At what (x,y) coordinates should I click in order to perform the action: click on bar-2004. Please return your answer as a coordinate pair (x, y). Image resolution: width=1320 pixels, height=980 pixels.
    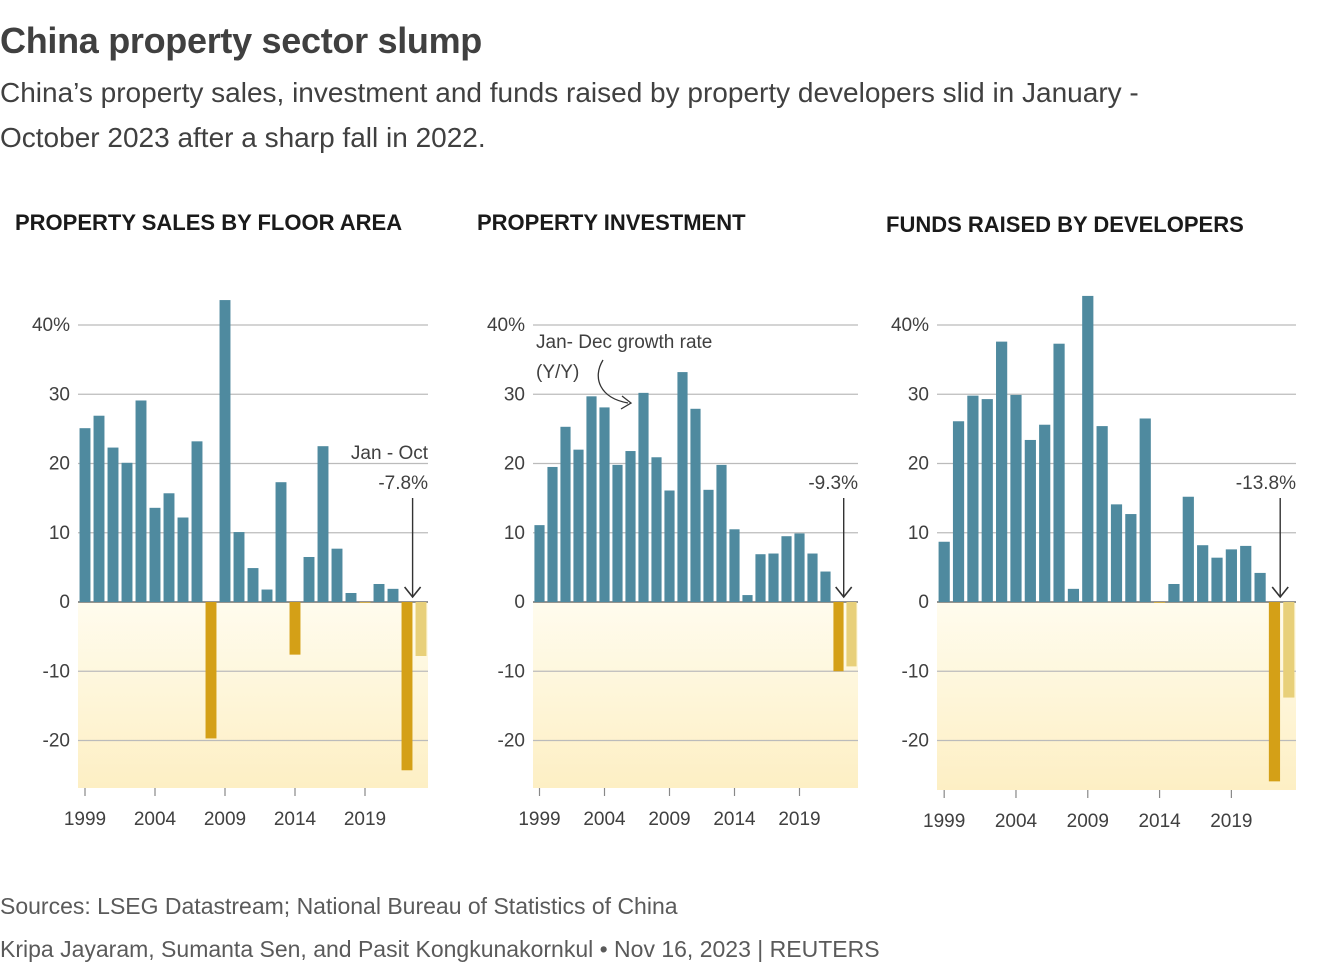
    Looking at the image, I should click on (604, 504).